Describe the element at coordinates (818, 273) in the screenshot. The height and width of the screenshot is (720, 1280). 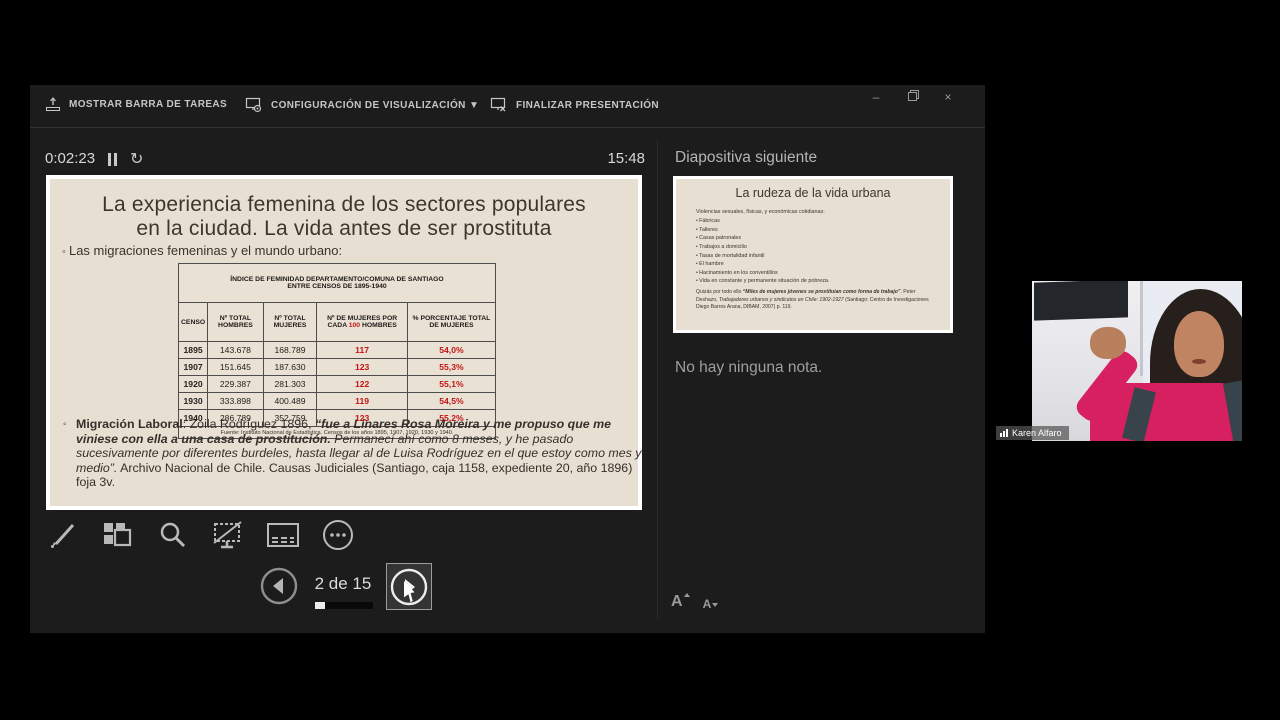
I see `preview-bullet: Hacinamiento en los conventillos` at that location.